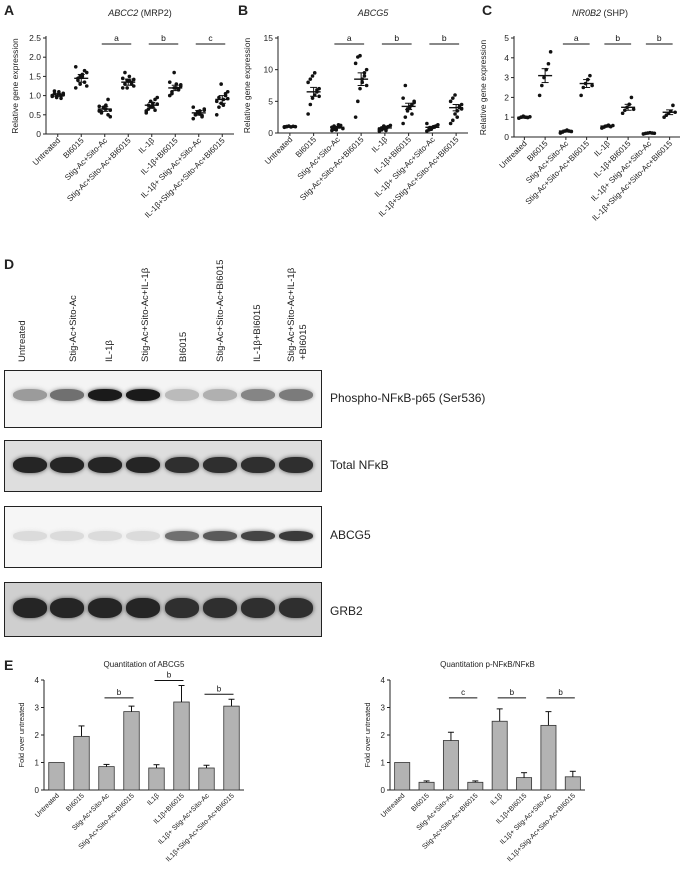 Image resolution: width=685 pixels, height=875 pixels. Describe the element at coordinates (420, 802) in the screenshot. I see `x-tick-label: BI6015` at that location.